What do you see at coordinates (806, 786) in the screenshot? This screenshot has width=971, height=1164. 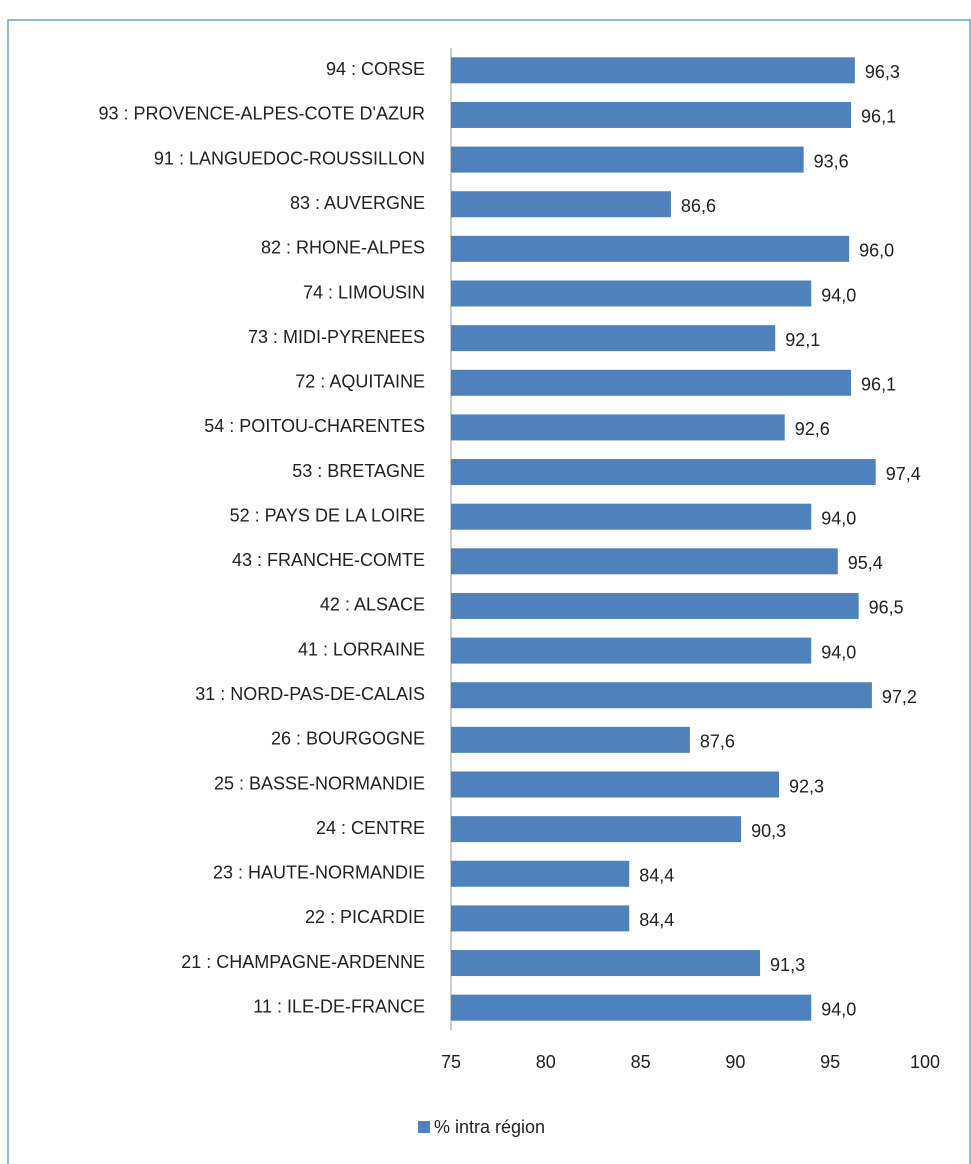 I see `value-label: 92,3` at bounding box center [806, 786].